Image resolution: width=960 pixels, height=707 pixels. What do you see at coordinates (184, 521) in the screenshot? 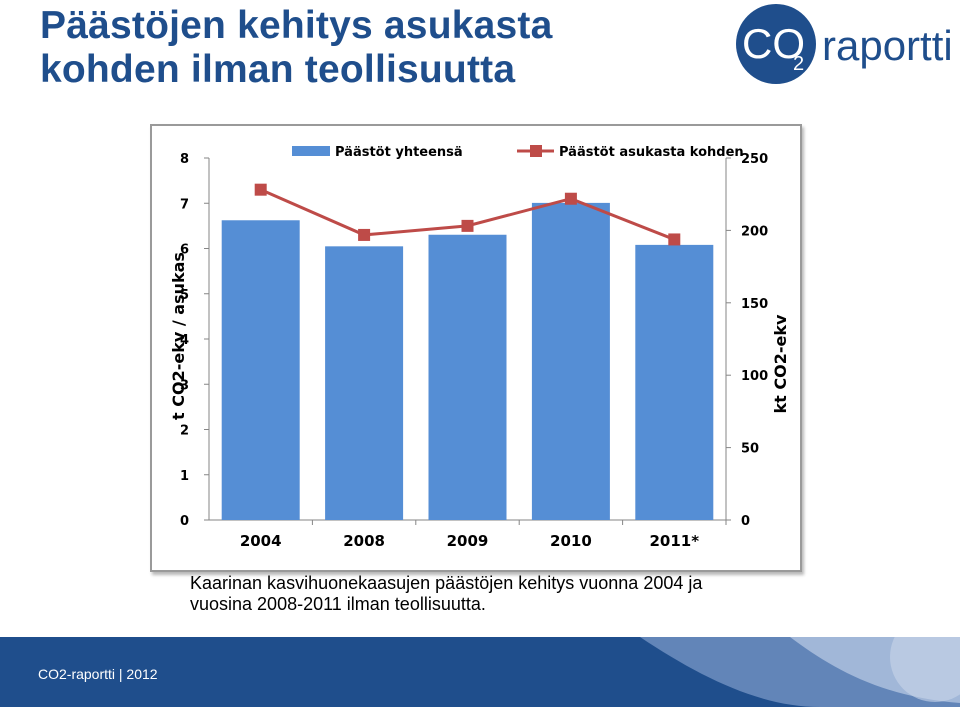
I see `y-left-tick-label: 0` at bounding box center [184, 521].